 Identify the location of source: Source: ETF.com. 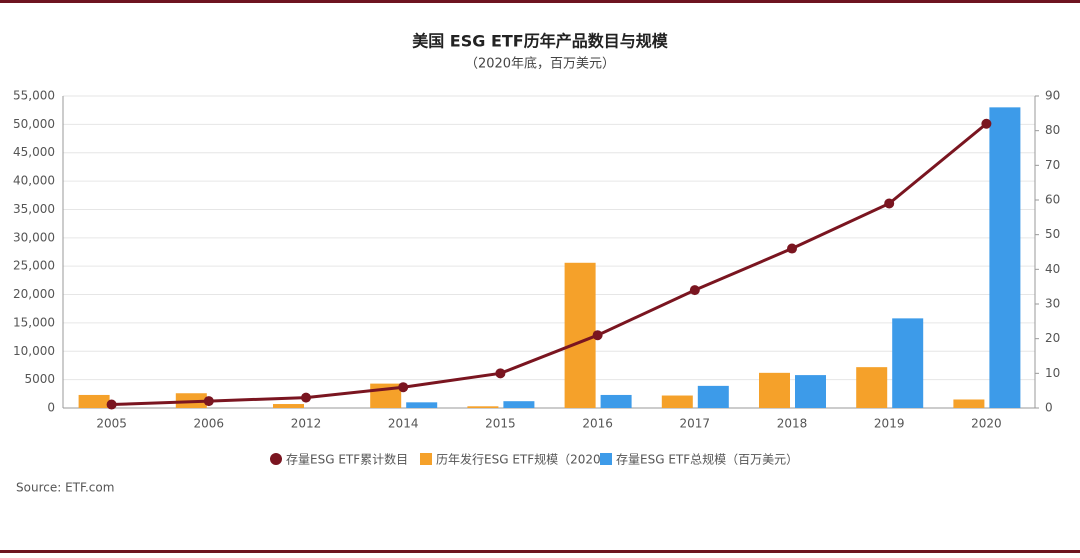
(65, 488).